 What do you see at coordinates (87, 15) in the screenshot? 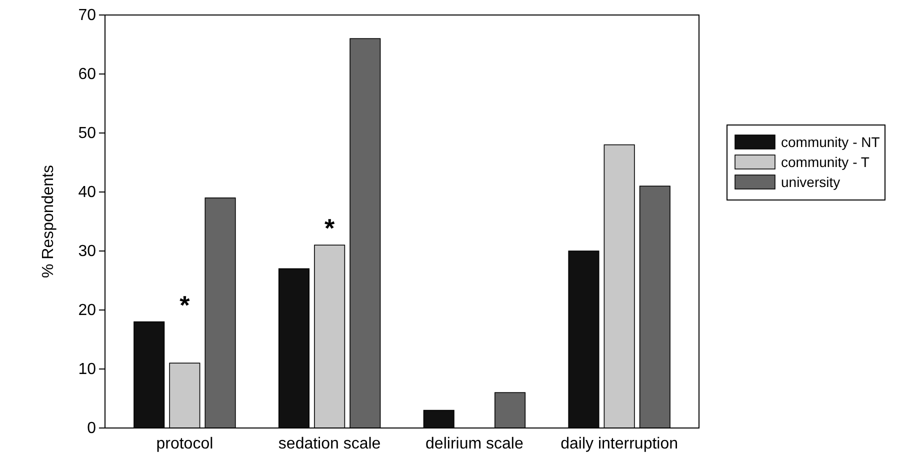
I see `y-tick-label: 70` at bounding box center [87, 15].